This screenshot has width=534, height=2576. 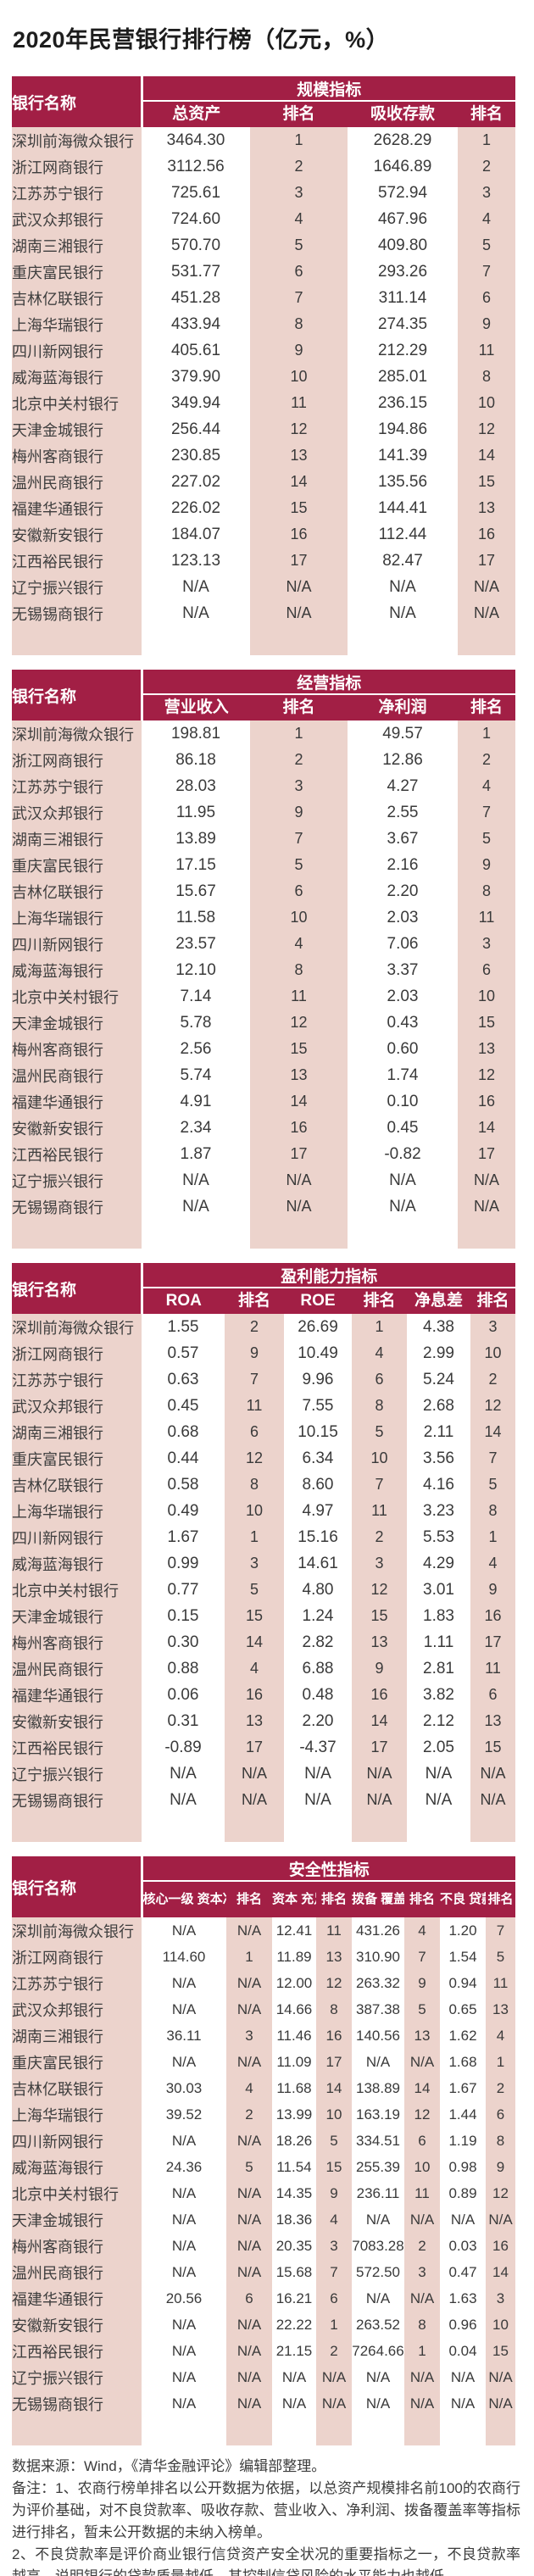 I want to click on table-row: 吉林亿联银行 451.28 7 311.14 6, so click(x=264, y=298).